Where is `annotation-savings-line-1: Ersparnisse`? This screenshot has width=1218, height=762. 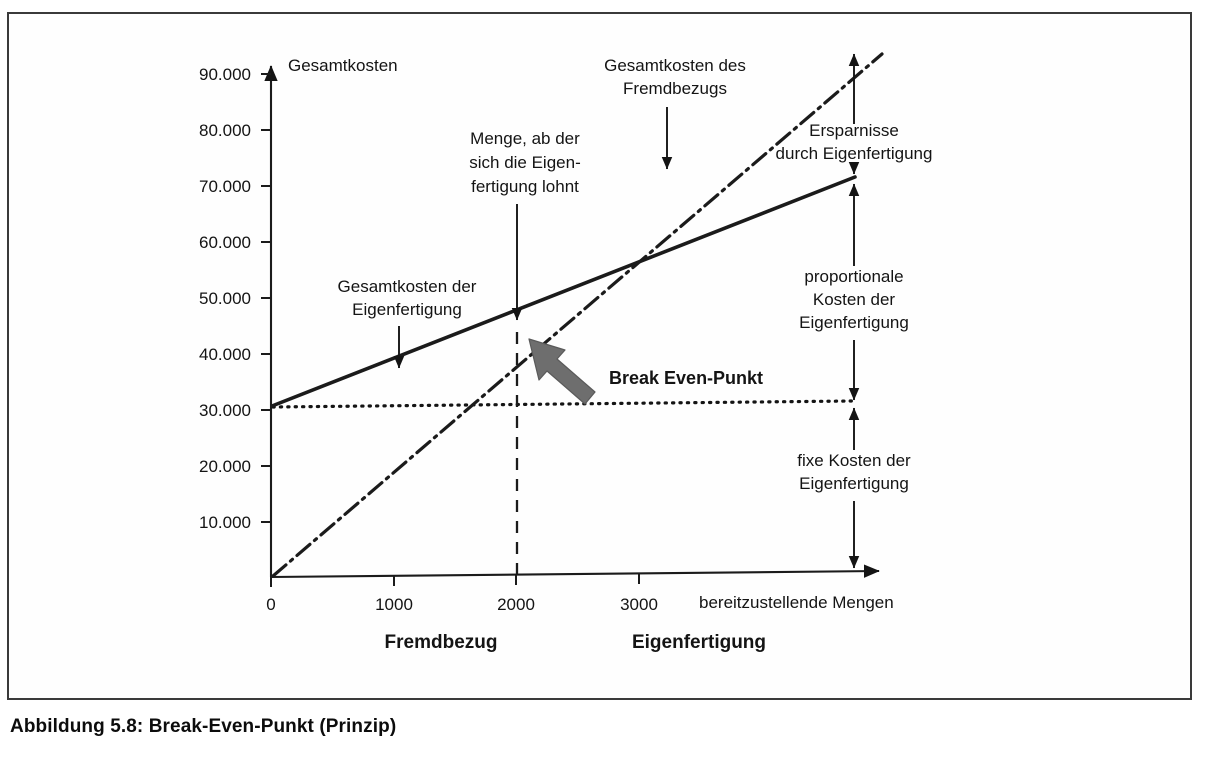 annotation-savings-line-1: Ersparnisse is located at coordinates (854, 130).